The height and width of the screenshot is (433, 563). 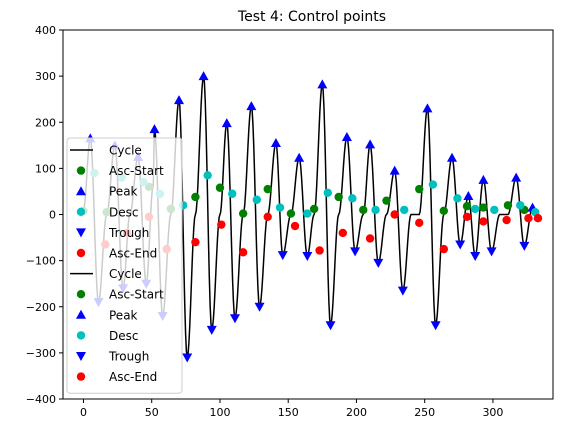 What do you see at coordinates (83, 412) in the screenshot?
I see `x-tick-label: 0` at bounding box center [83, 412].